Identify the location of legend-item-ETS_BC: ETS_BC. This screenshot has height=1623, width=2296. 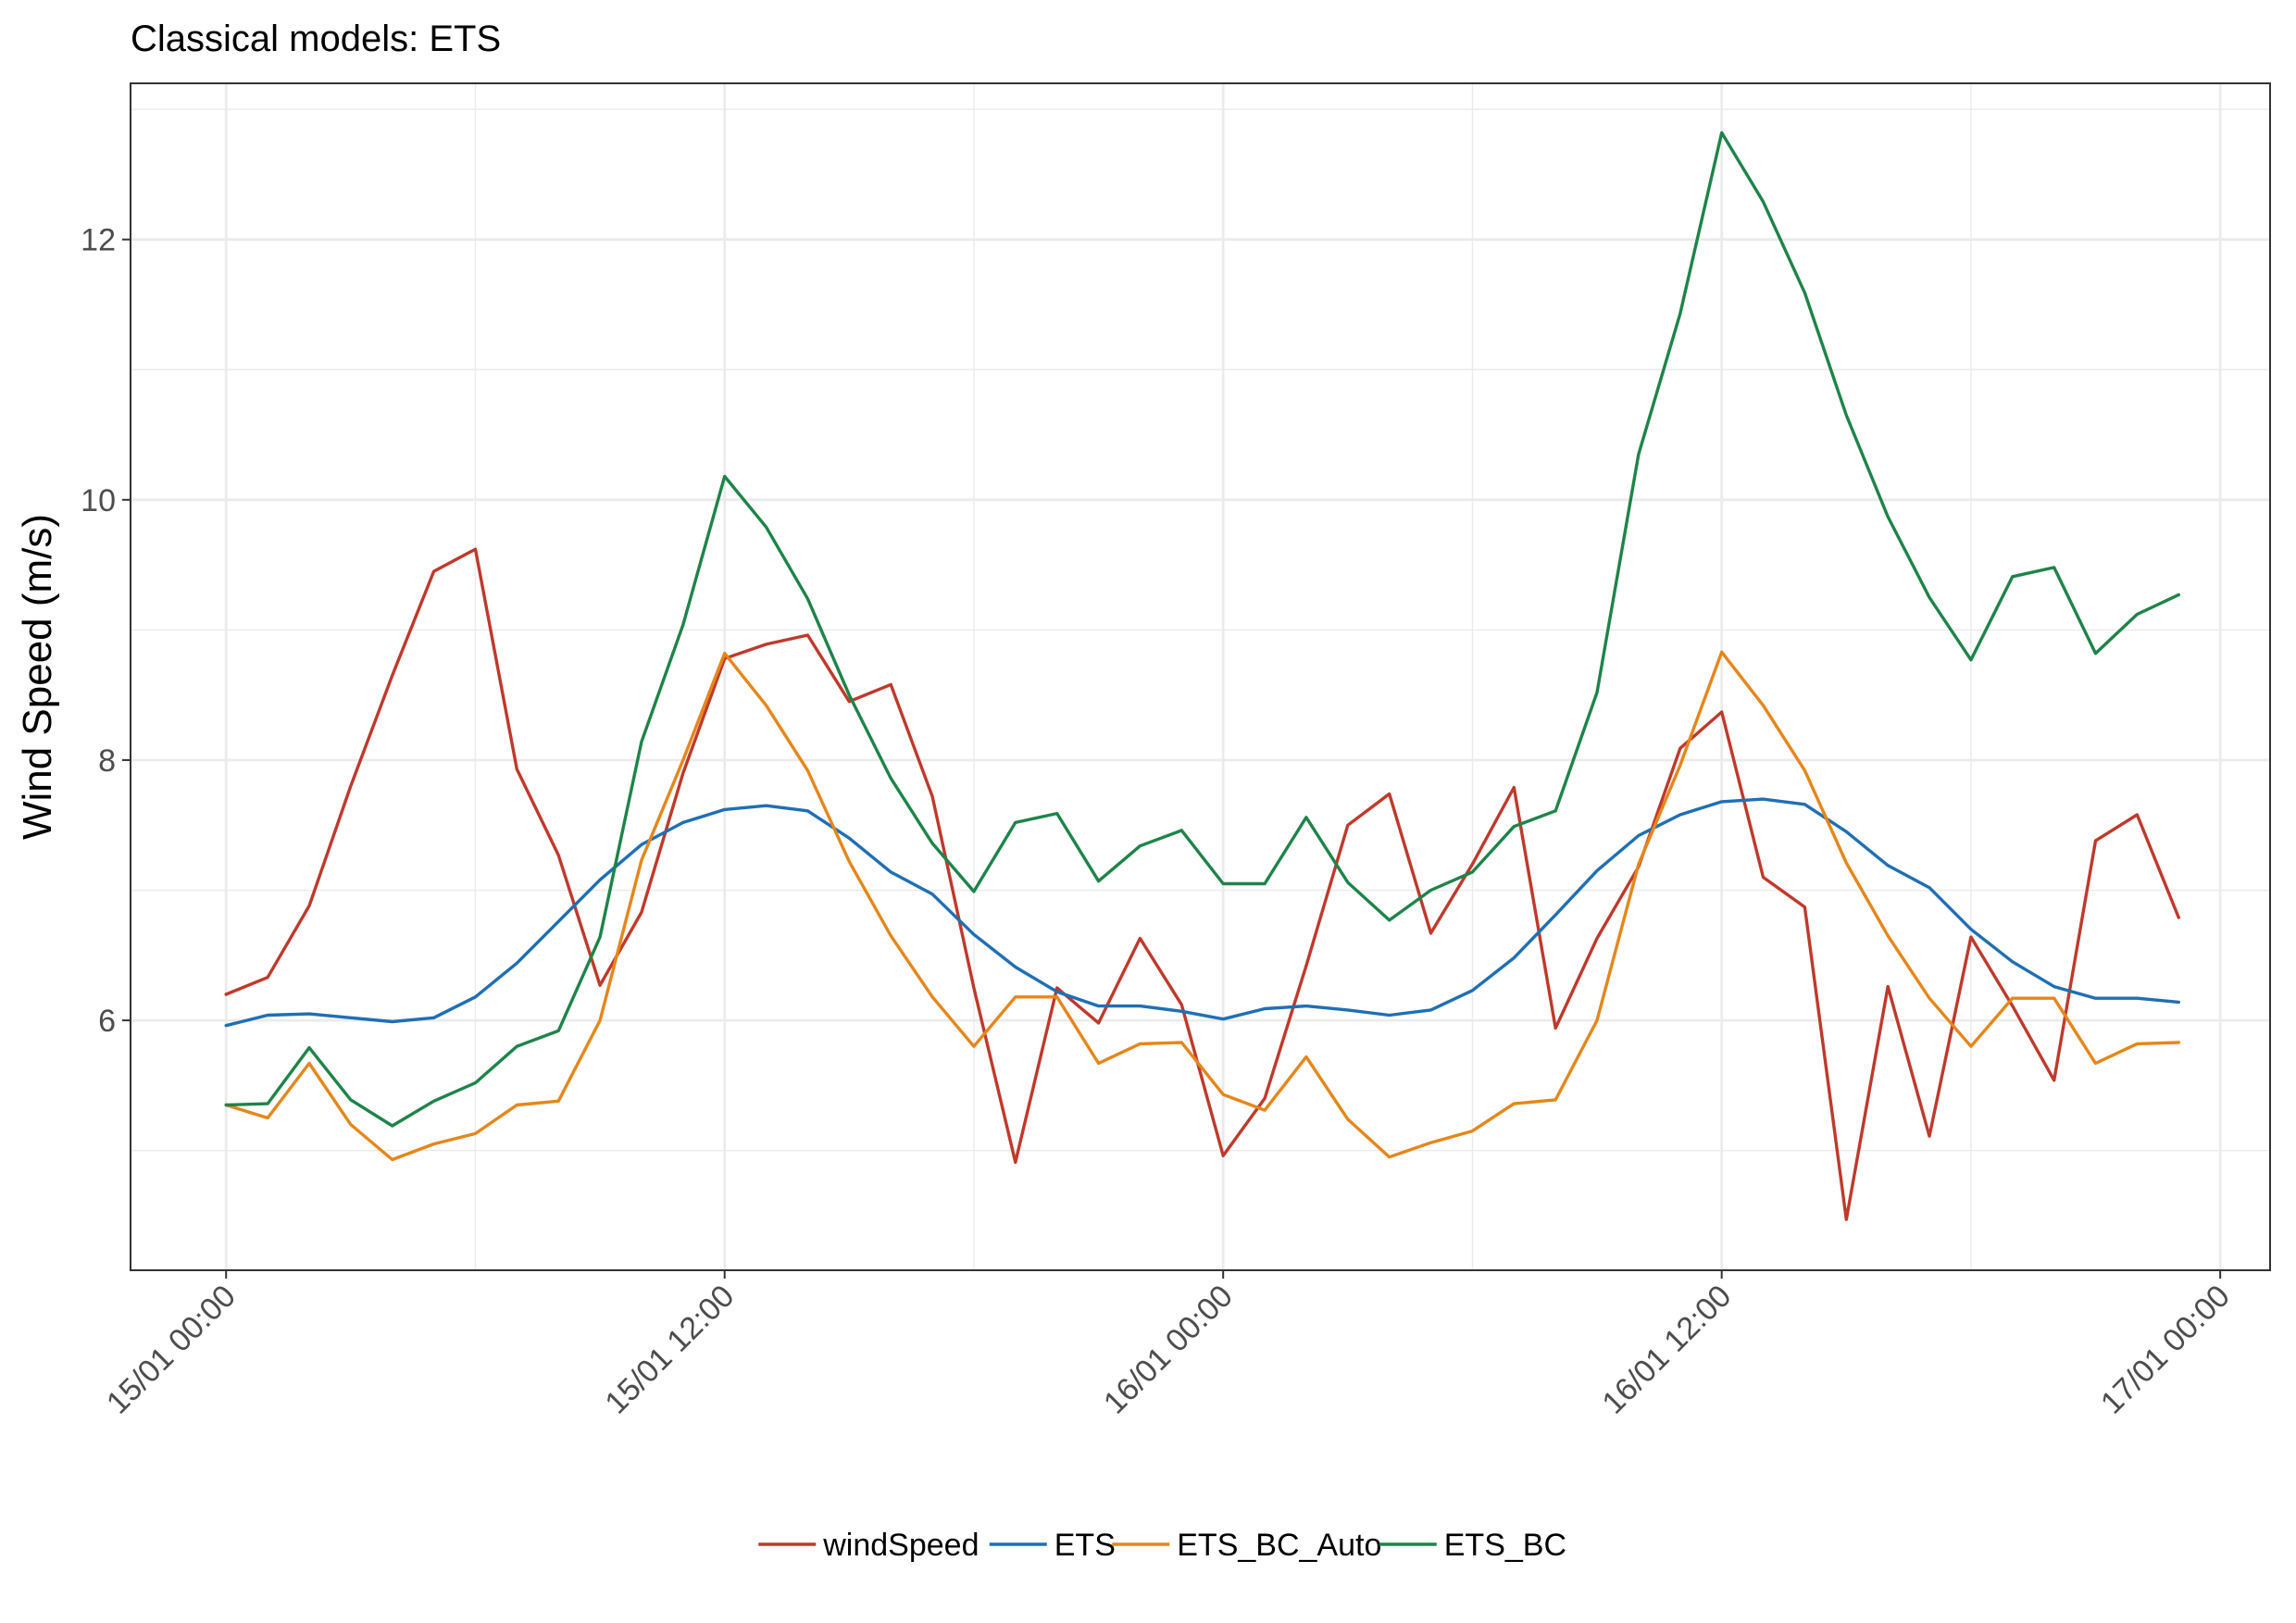
(1472, 1546).